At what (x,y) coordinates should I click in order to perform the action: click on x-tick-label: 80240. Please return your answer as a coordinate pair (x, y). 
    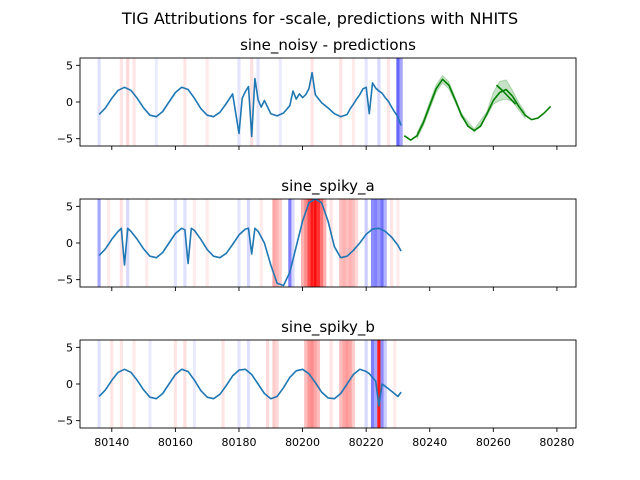
    Looking at the image, I should click on (429, 442).